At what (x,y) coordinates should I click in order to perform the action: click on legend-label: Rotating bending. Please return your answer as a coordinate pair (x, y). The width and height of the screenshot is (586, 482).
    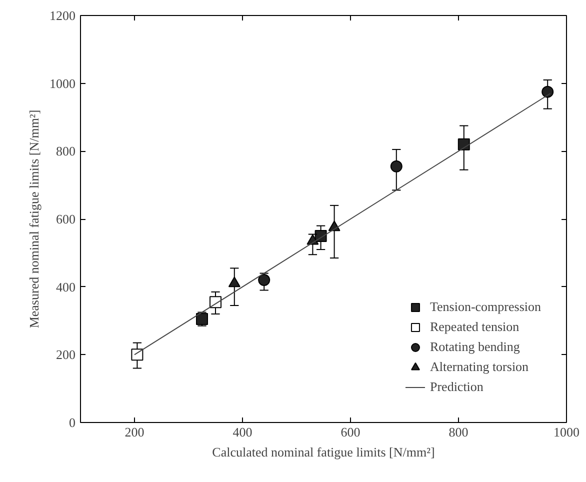
    Looking at the image, I should click on (475, 347).